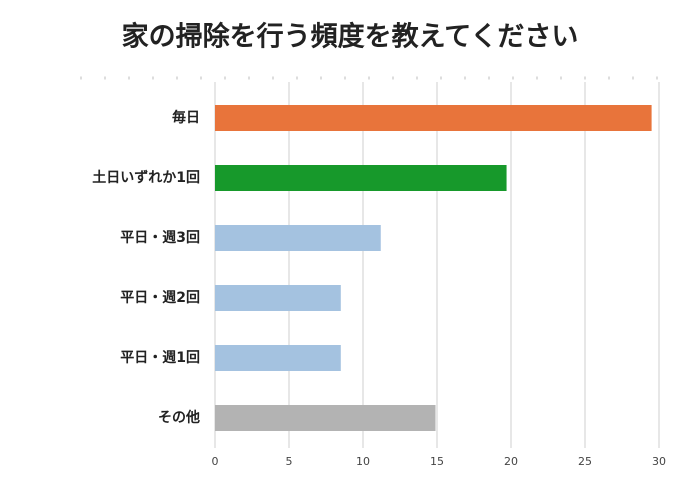 The height and width of the screenshot is (500, 687). What do you see at coordinates (160, 298) in the screenshot?
I see `y-tick-label: 平日・週2回` at bounding box center [160, 298].